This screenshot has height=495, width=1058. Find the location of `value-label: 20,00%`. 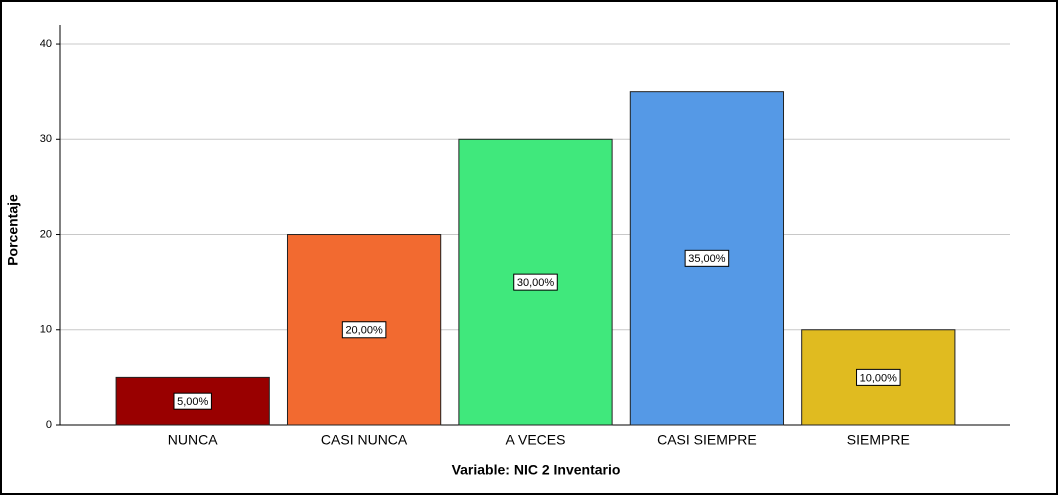

value-label: 20,00% is located at coordinates (364, 331).